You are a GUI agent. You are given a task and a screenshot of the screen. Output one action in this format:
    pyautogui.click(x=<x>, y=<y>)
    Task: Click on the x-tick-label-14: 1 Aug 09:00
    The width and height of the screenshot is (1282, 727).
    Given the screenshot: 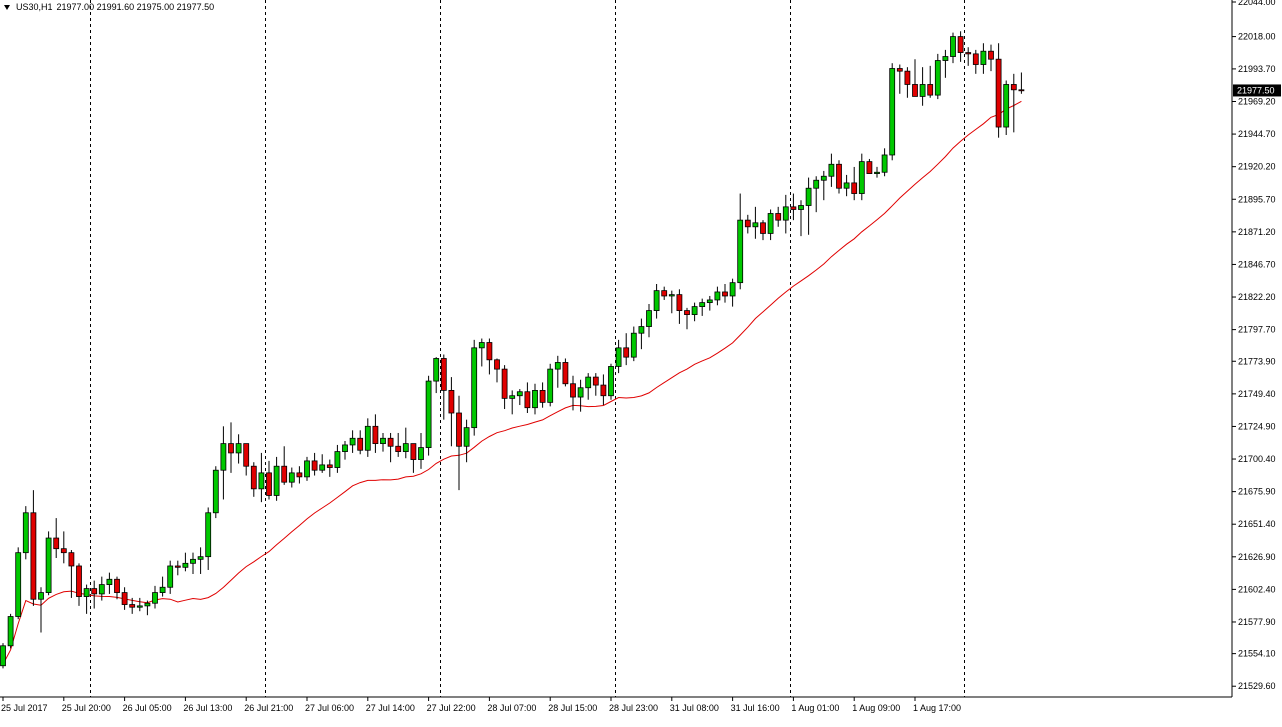 What is the action you would take?
    pyautogui.click(x=876, y=708)
    